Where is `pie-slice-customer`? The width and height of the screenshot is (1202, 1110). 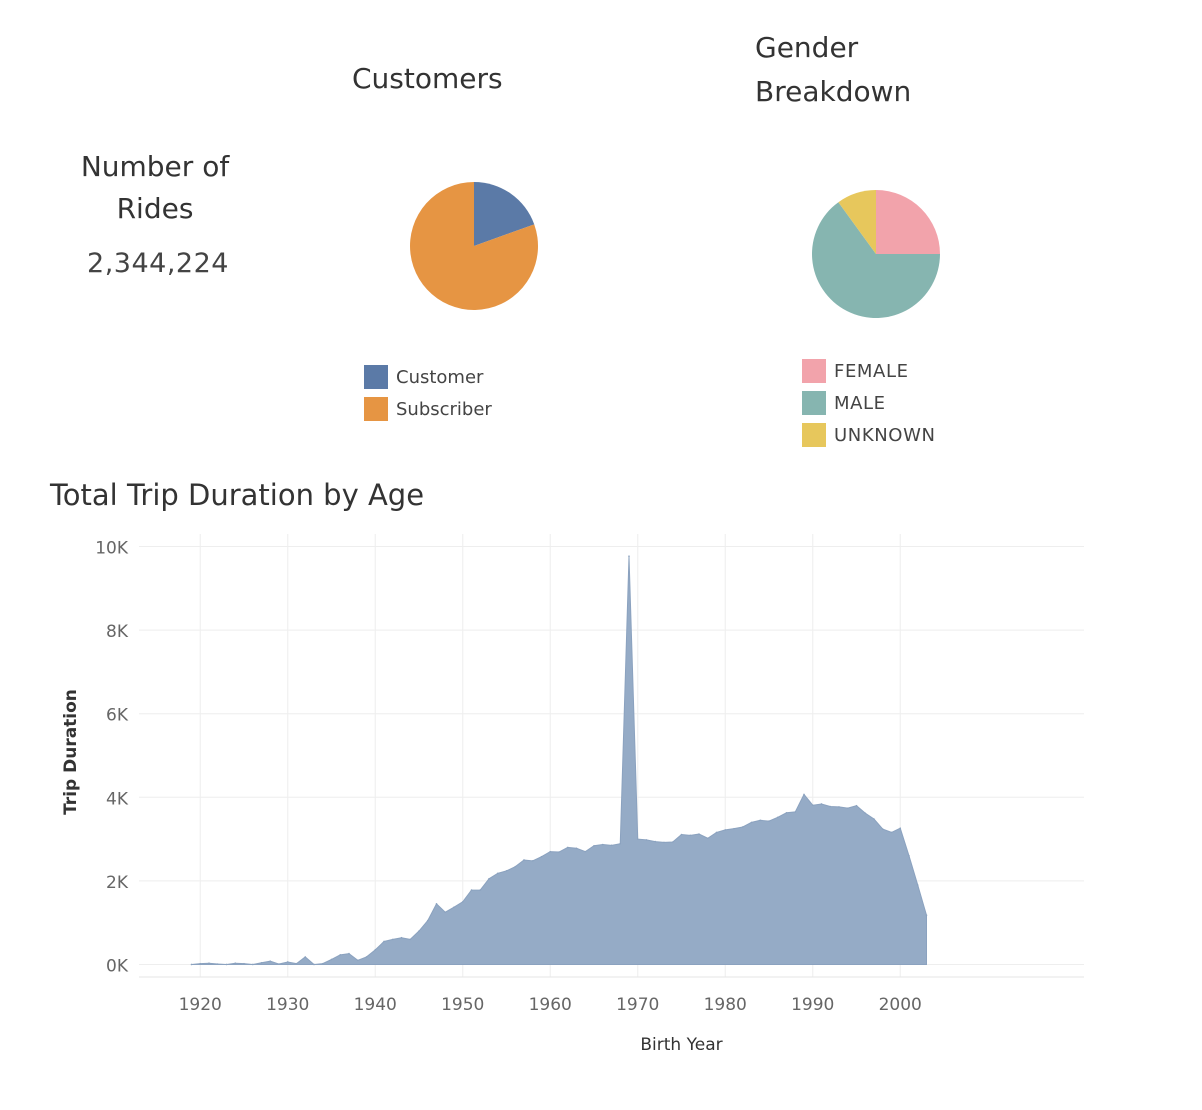
pie-slice-customer is located at coordinates (504, 214).